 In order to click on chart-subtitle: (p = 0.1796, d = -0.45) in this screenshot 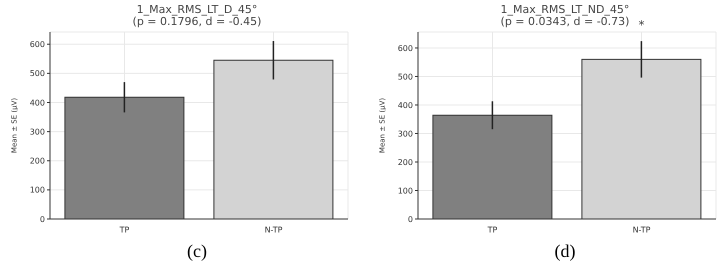, I will do `click(197, 21)`.